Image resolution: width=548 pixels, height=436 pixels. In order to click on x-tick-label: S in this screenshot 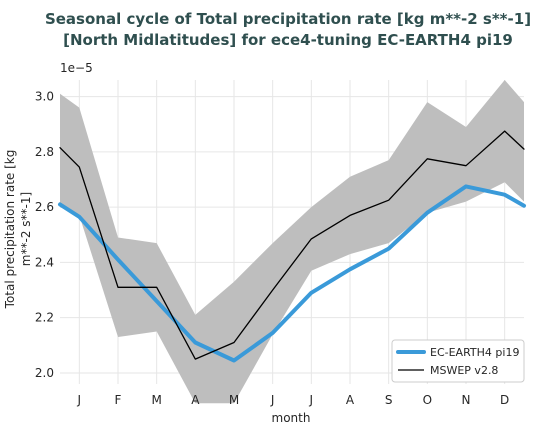, I will do `click(389, 400)`.